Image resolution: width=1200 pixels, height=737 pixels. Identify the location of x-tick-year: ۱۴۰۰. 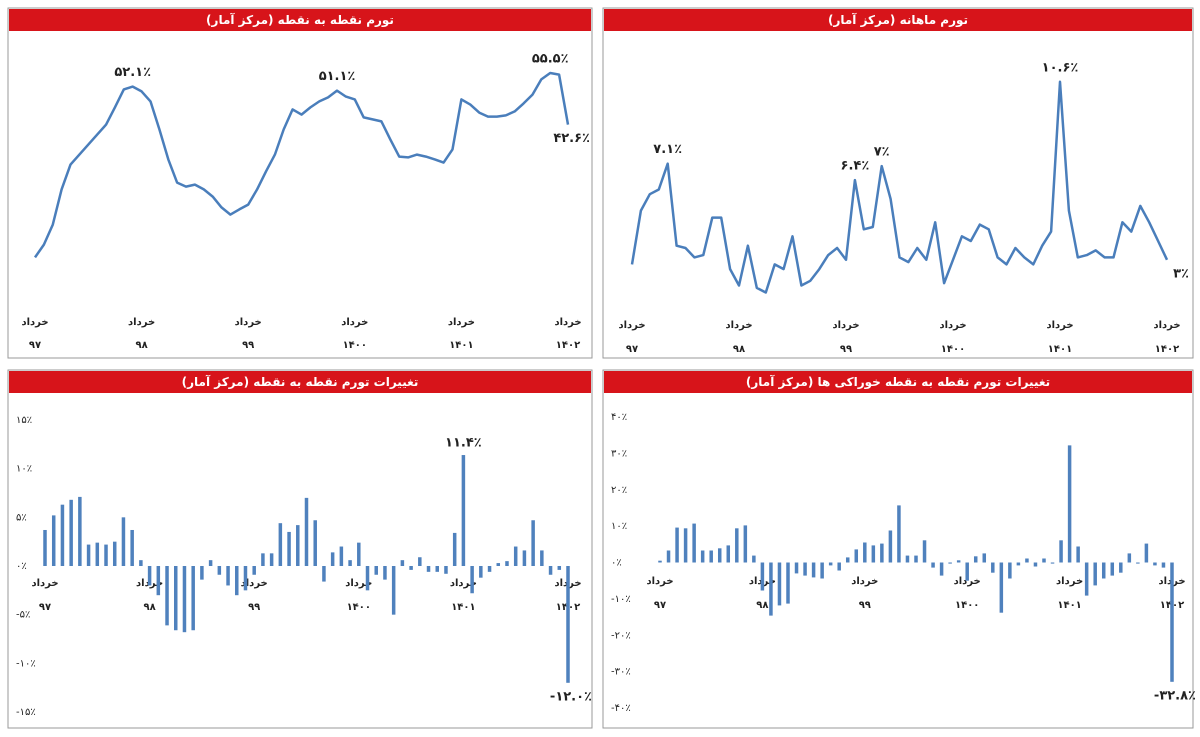
(359, 607).